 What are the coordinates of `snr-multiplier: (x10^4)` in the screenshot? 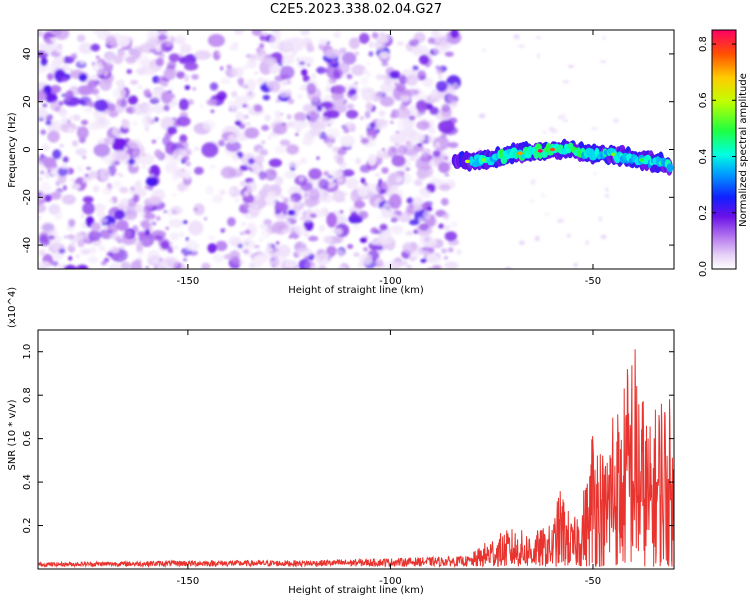 It's located at (12, 307).